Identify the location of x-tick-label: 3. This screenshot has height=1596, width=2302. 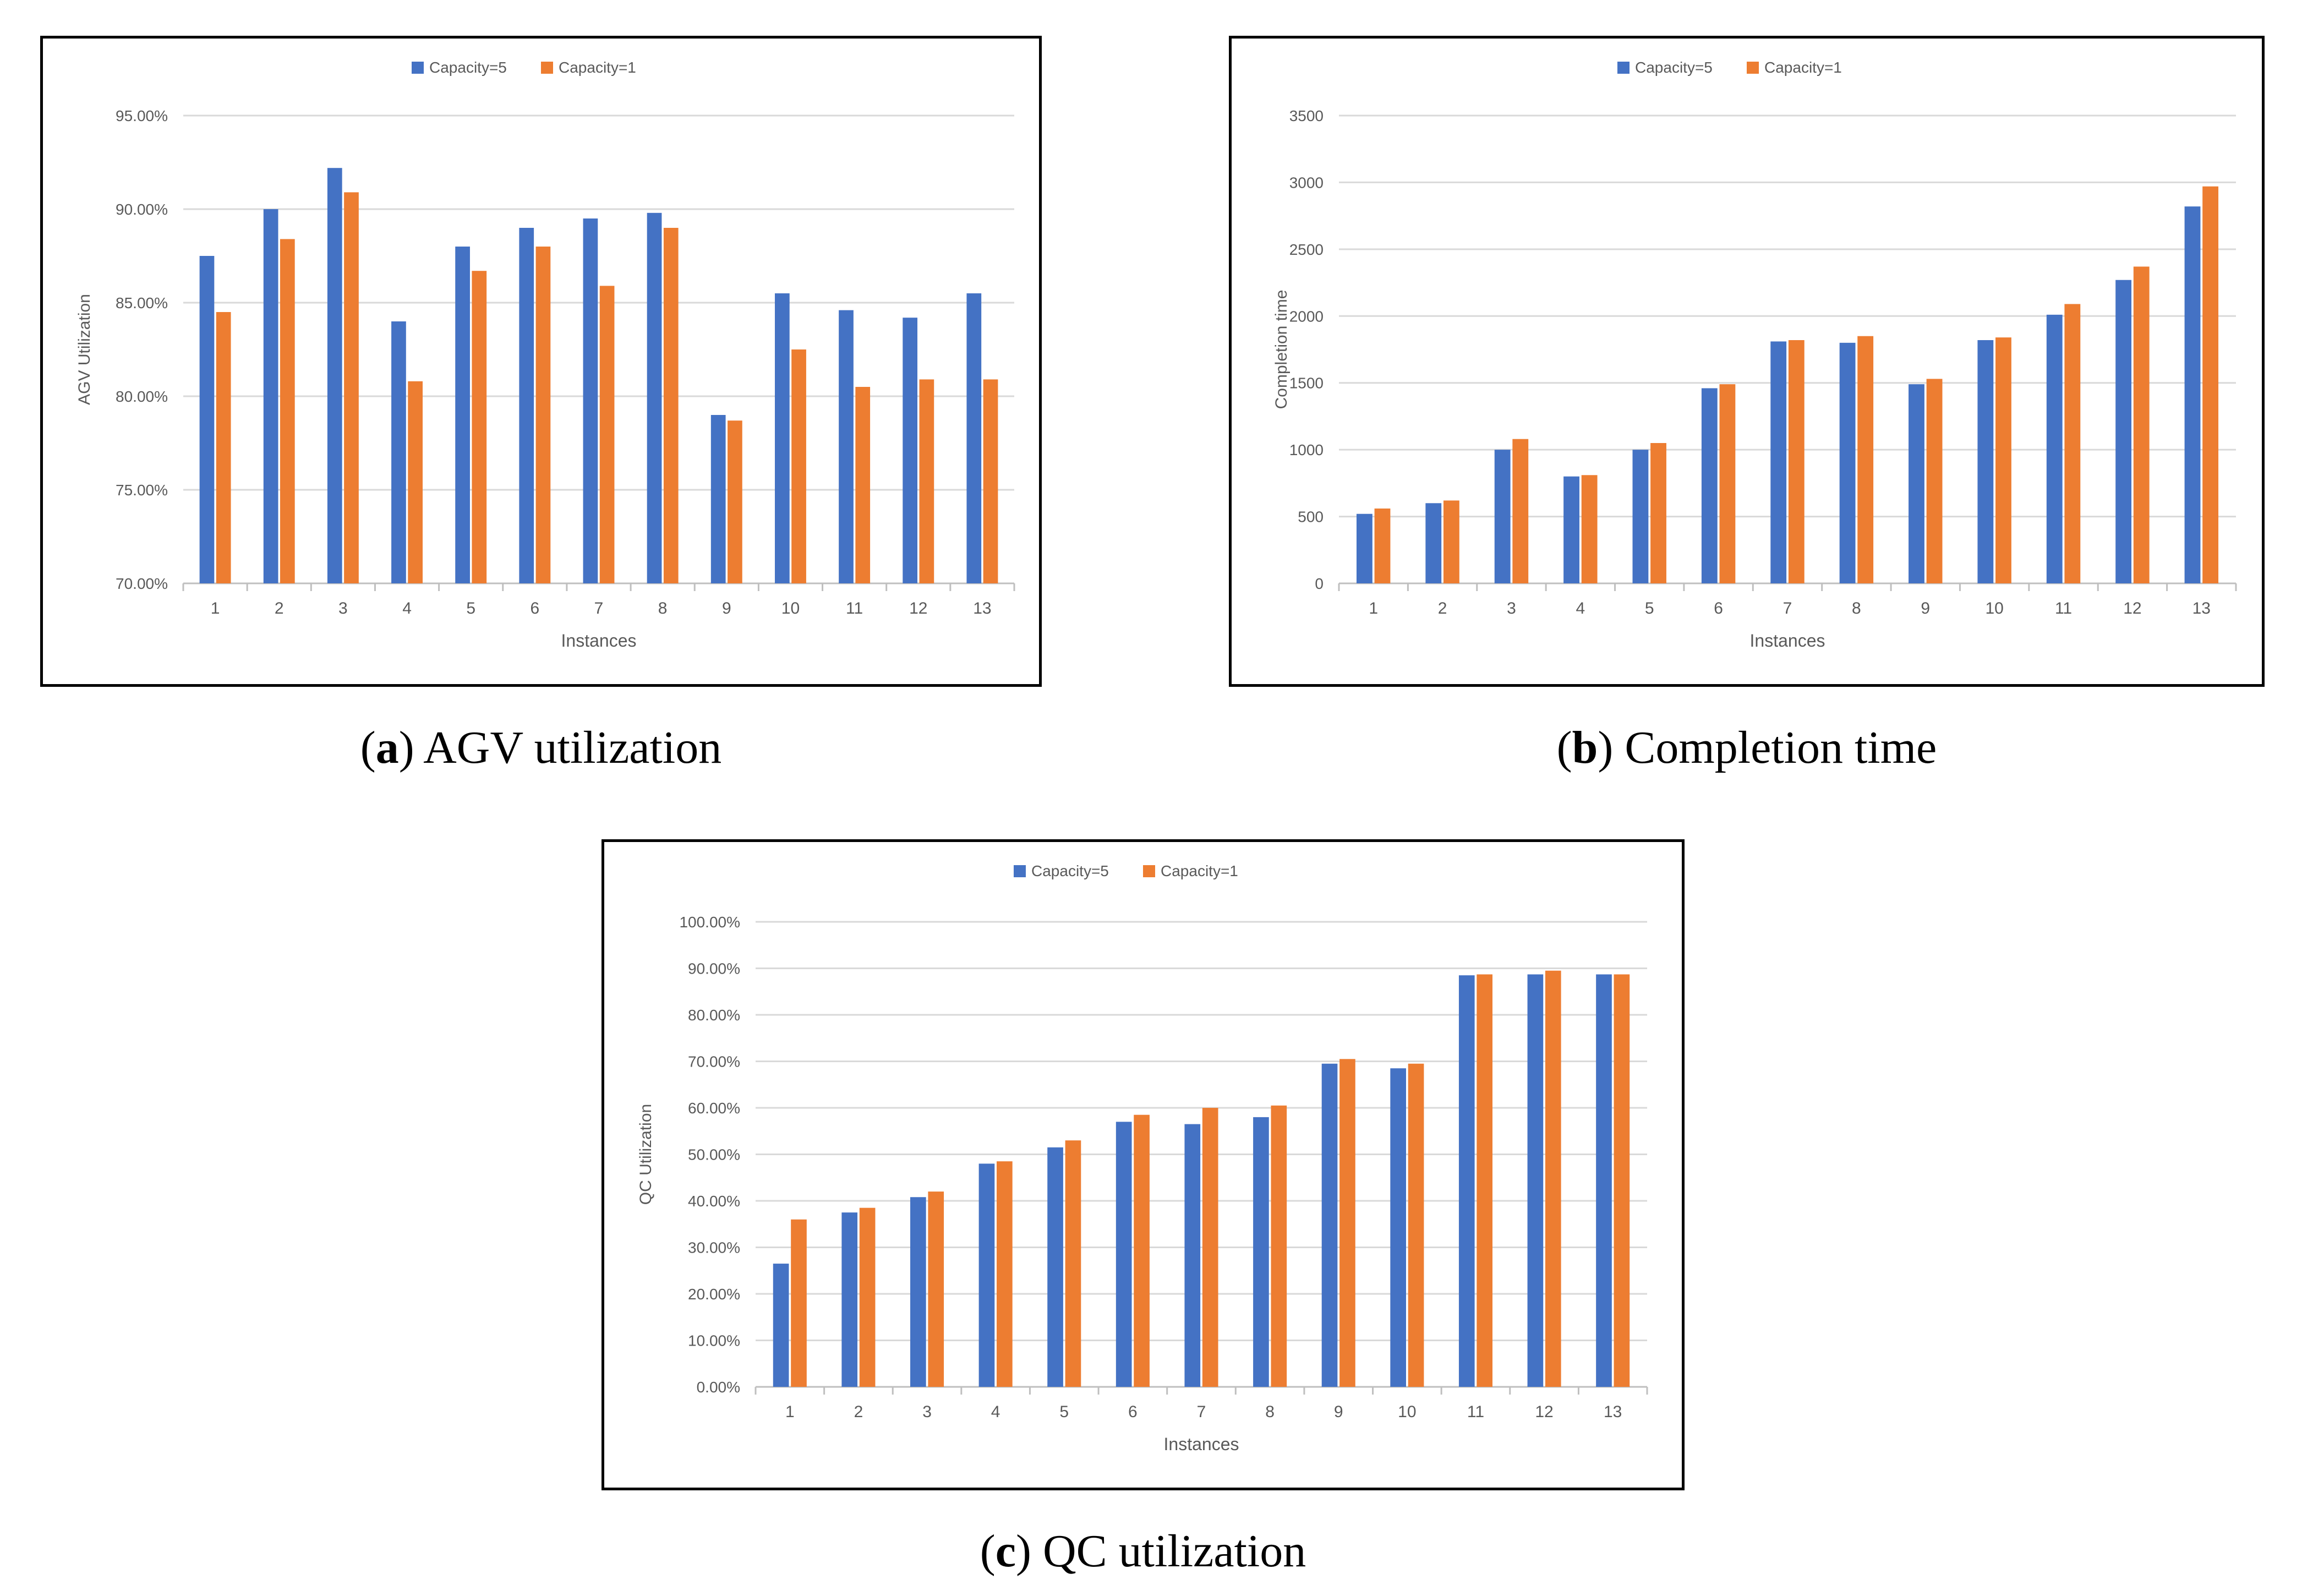
(1512, 608).